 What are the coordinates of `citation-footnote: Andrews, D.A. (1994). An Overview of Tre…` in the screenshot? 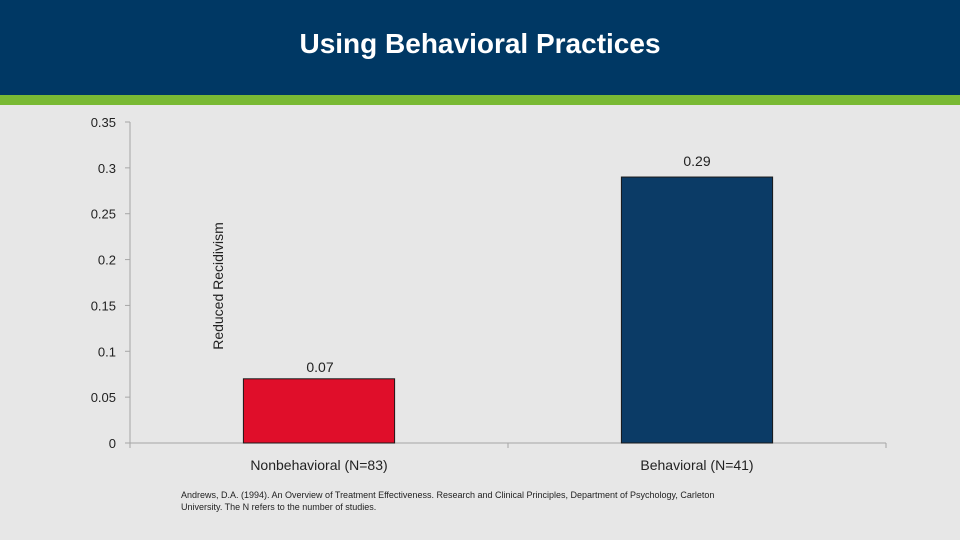 It's located at (448, 501).